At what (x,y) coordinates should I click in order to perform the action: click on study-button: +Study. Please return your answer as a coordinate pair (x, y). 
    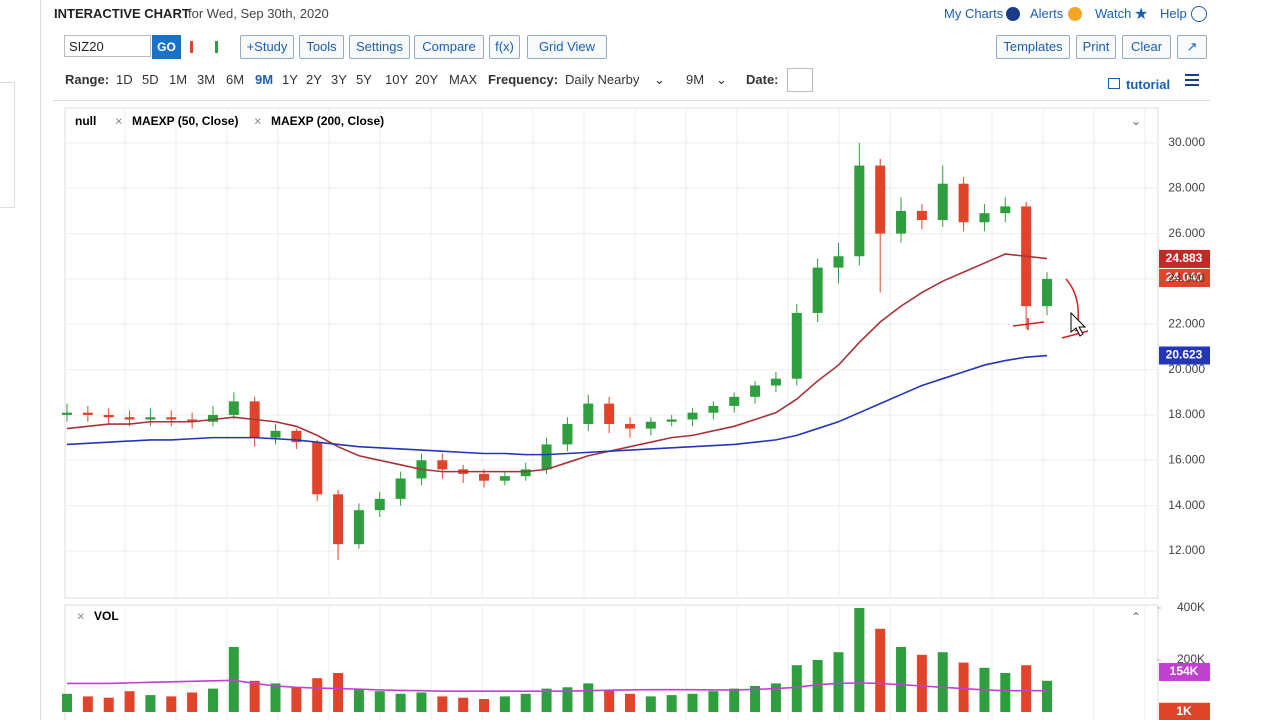
    Looking at the image, I should click on (267, 47).